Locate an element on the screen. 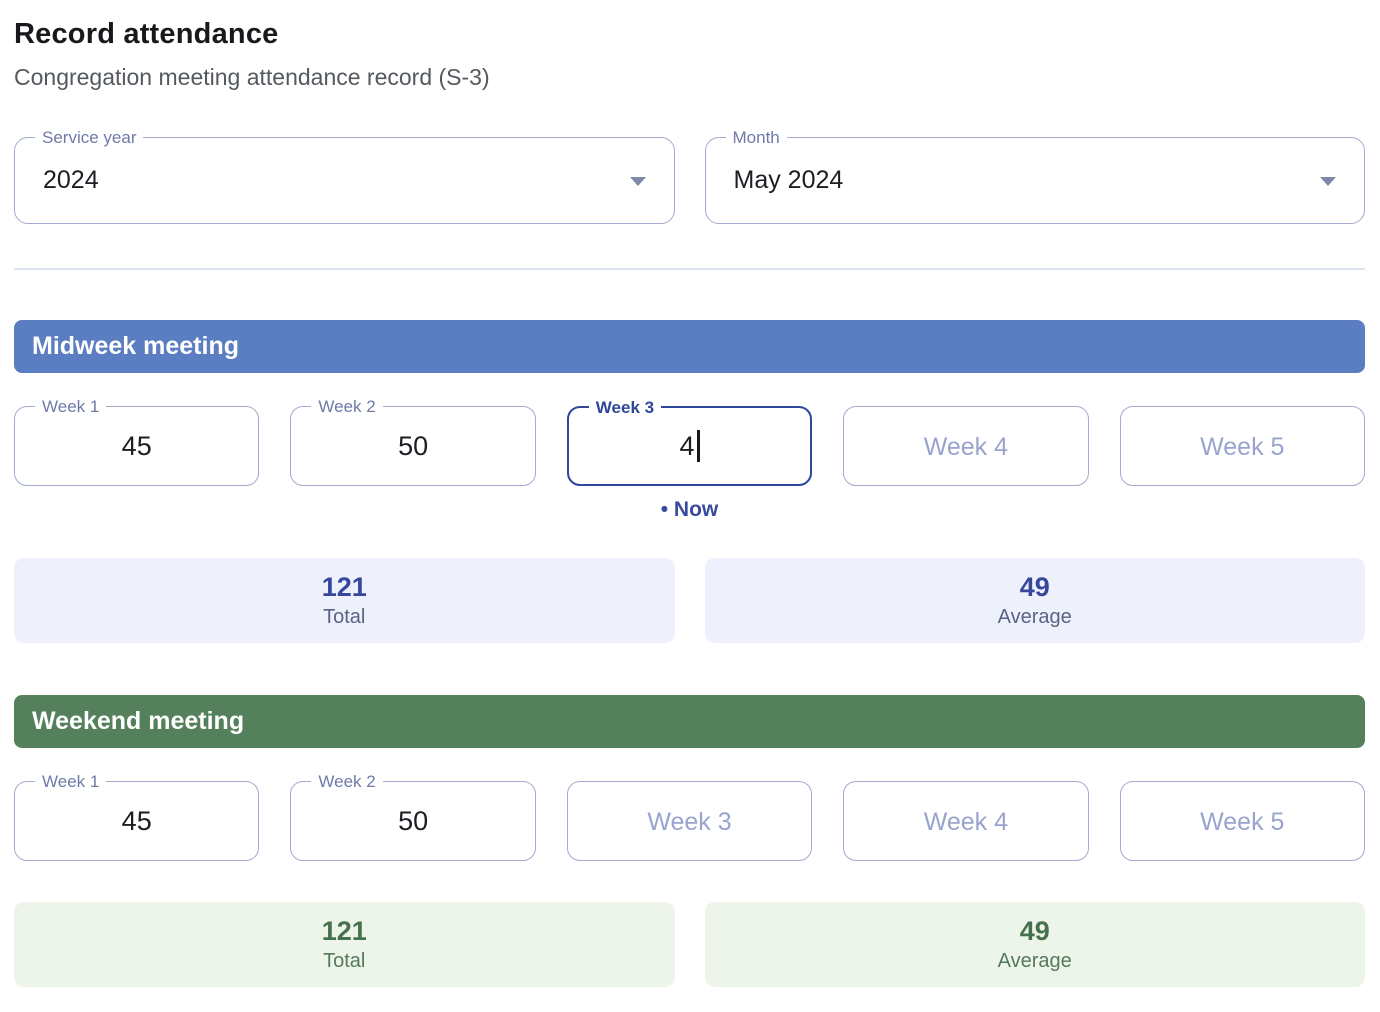 The width and height of the screenshot is (1380, 1012). midweek-week3-value-line: 4 is located at coordinates (689, 446).